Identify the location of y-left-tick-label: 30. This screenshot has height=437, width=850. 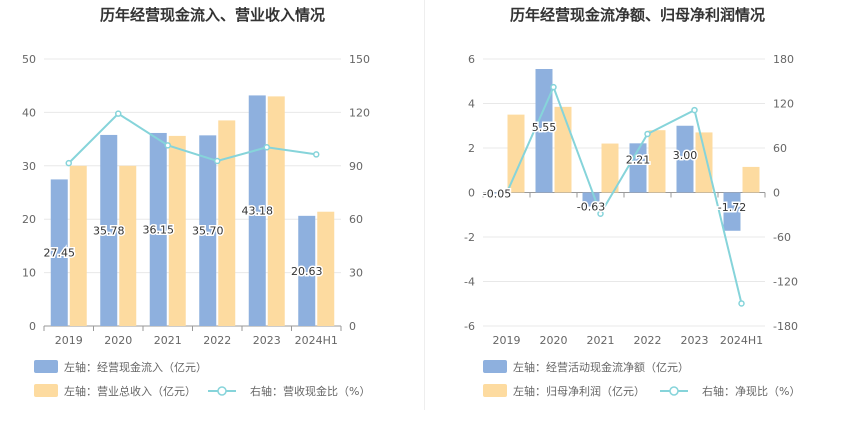
(29, 166).